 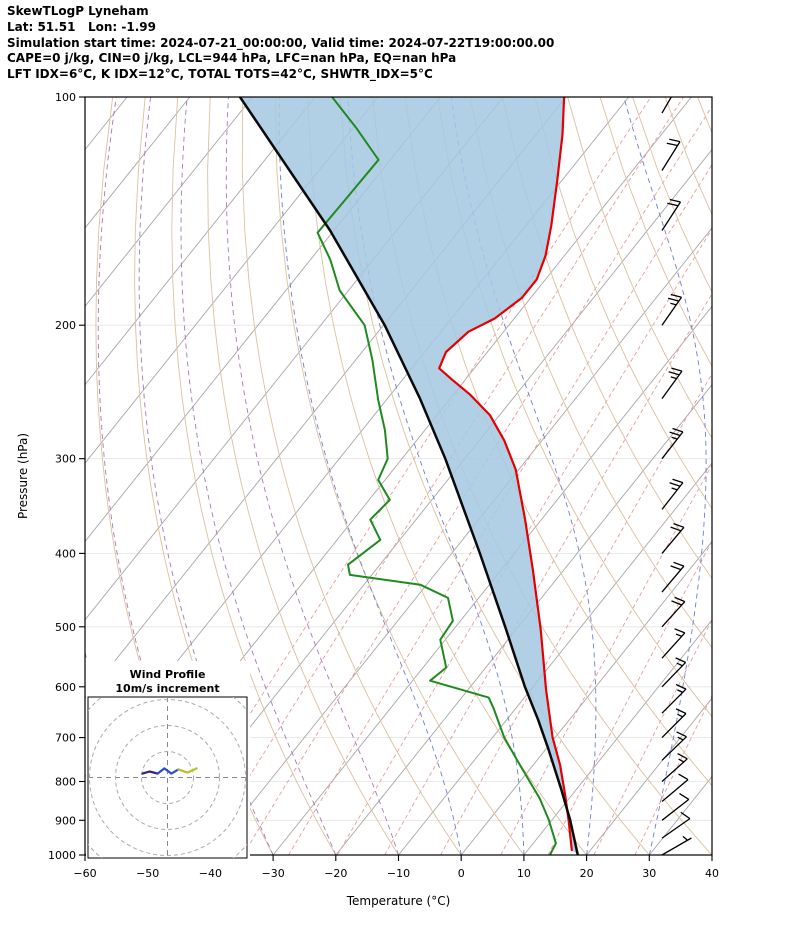 I want to click on y-tick-label: 400, so click(x=65, y=553).